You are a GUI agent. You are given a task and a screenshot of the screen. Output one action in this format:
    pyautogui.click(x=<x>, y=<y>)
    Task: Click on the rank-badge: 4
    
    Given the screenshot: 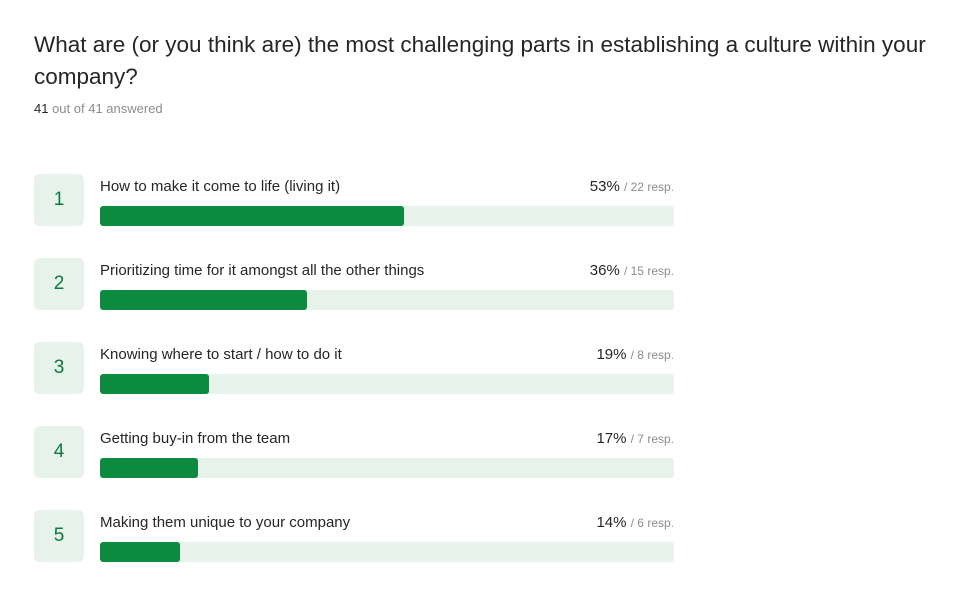 What is the action you would take?
    pyautogui.click(x=59, y=452)
    